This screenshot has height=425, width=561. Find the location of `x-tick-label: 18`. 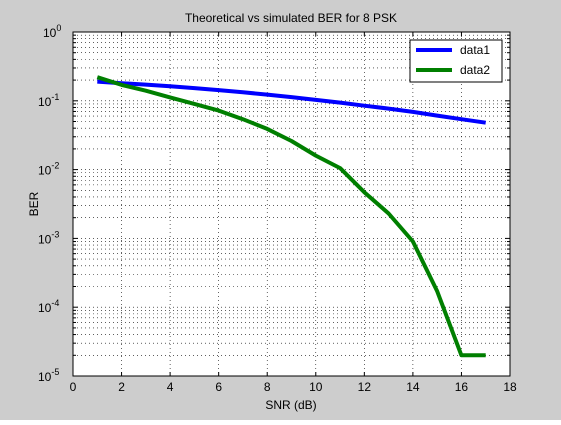

x-tick-label: 18 is located at coordinates (510, 387).